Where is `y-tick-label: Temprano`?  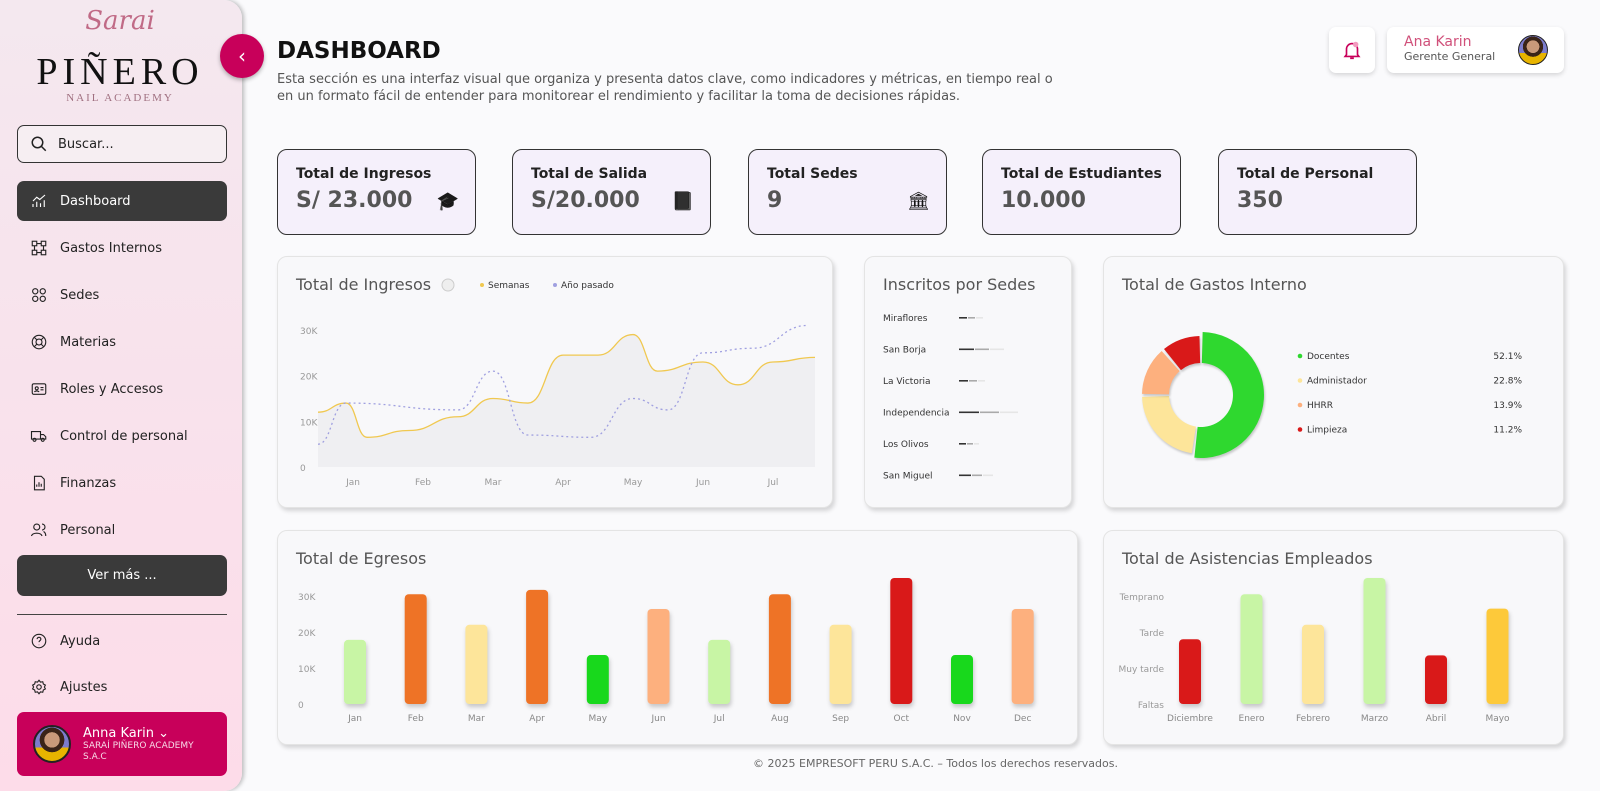 y-tick-label: Temprano is located at coordinates (1142, 598).